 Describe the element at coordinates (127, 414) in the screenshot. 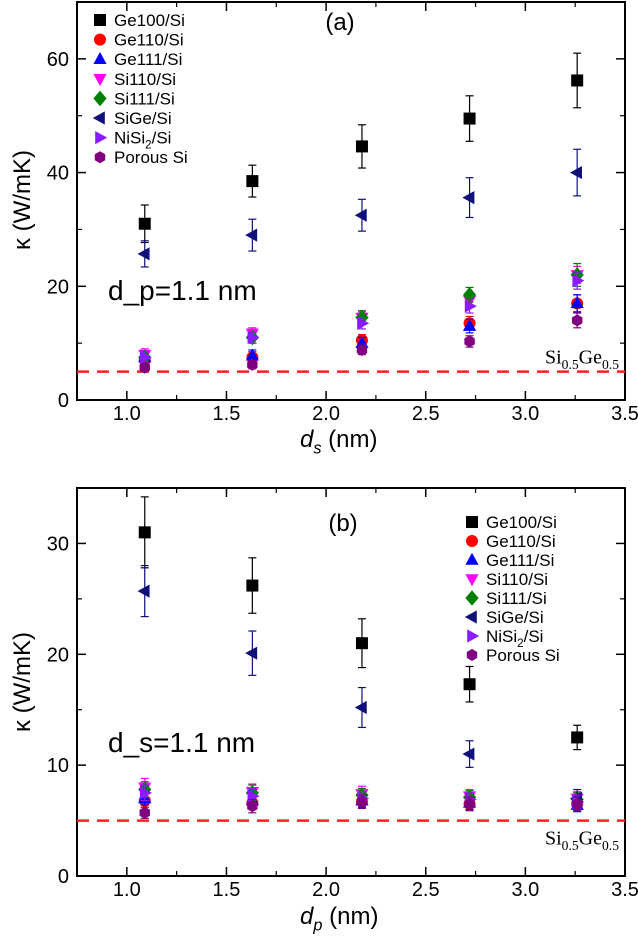

I see `x-tick-label: 1.0` at that location.